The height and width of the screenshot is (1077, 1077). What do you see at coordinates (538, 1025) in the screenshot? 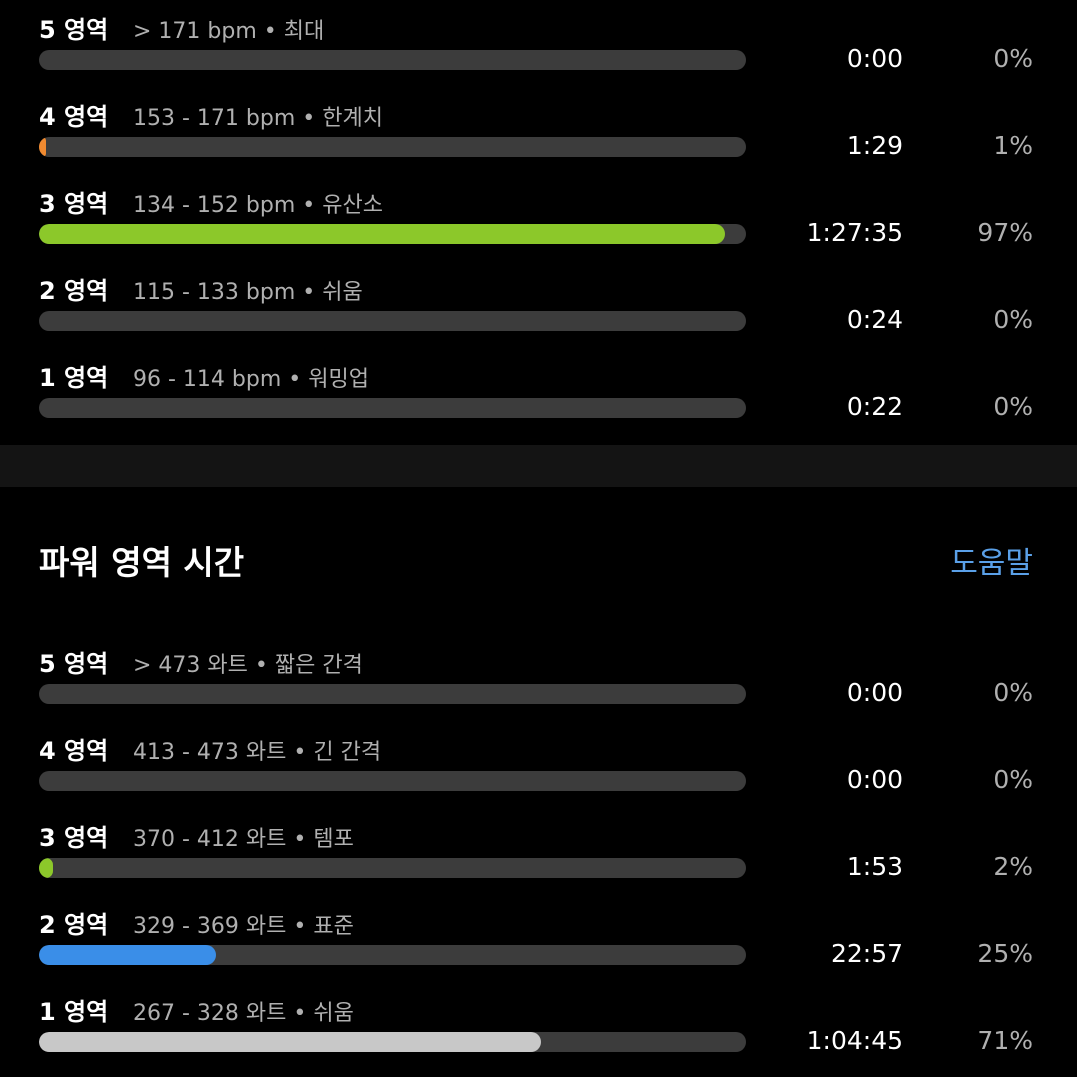
I see `zone-row: 1 영역 267 - 328 와트 • 쉬움 1:04:45 71%` at bounding box center [538, 1025].